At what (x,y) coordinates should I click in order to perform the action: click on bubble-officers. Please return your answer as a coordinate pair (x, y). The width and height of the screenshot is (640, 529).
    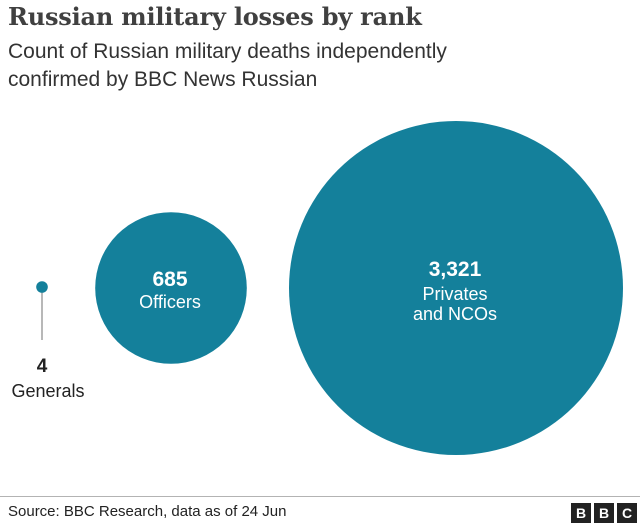
    Looking at the image, I should click on (171, 288).